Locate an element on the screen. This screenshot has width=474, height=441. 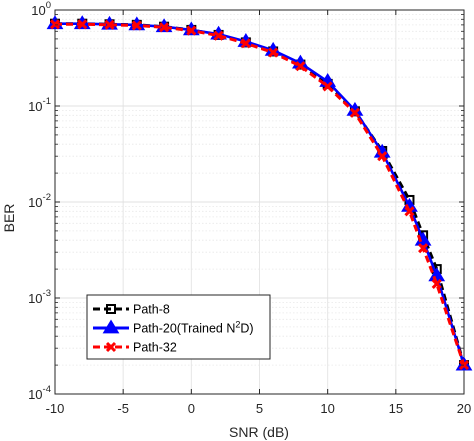
y-tick-exponent: -2 is located at coordinates (47, 197).